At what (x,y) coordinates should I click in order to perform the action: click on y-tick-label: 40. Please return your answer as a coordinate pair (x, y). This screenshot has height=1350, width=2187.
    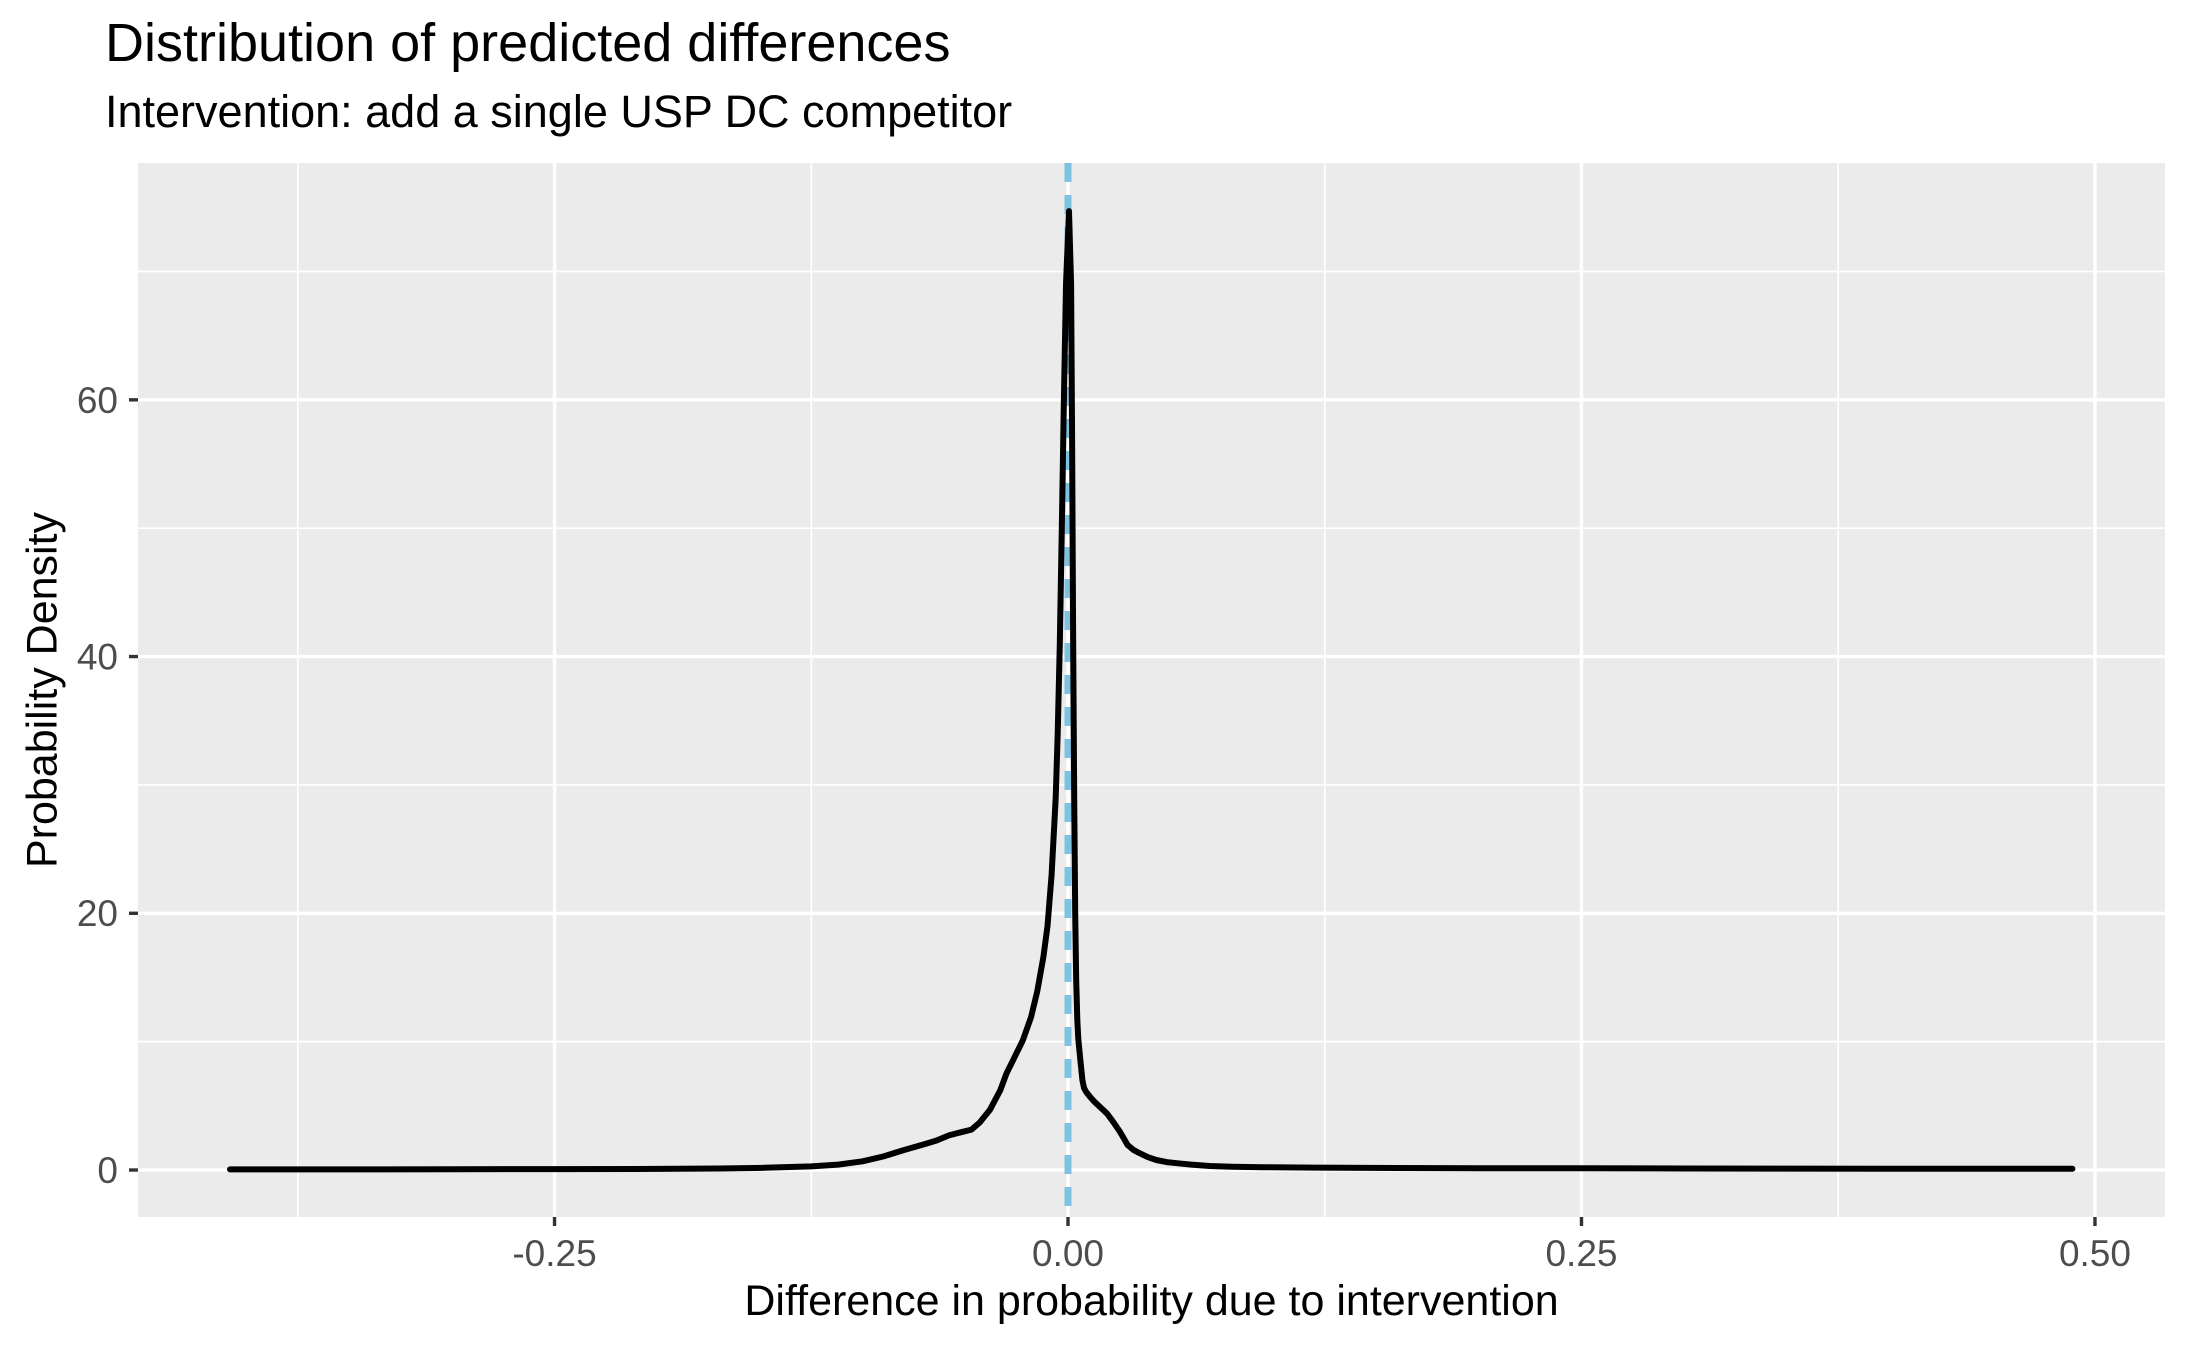
    Looking at the image, I should click on (97, 657).